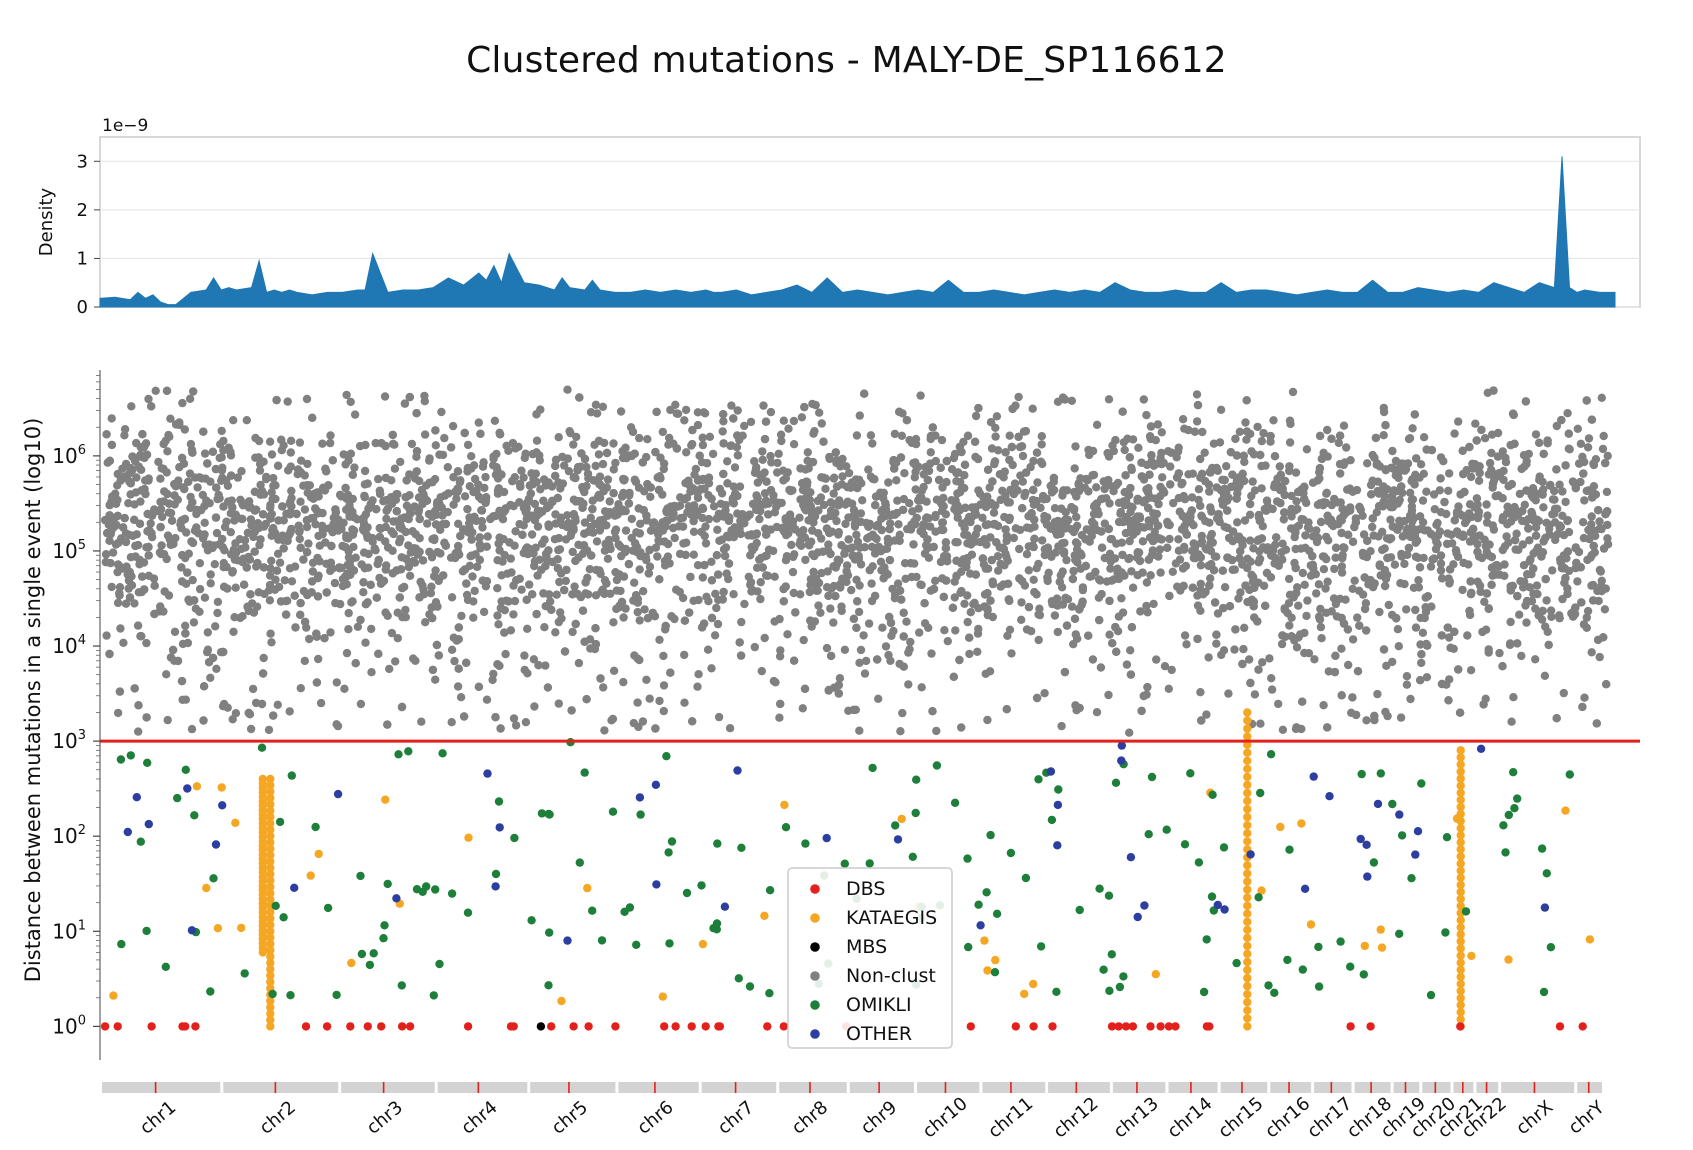 The height and width of the screenshot is (1150, 1693). What do you see at coordinates (870, 222) in the screenshot?
I see `density-frame` at bounding box center [870, 222].